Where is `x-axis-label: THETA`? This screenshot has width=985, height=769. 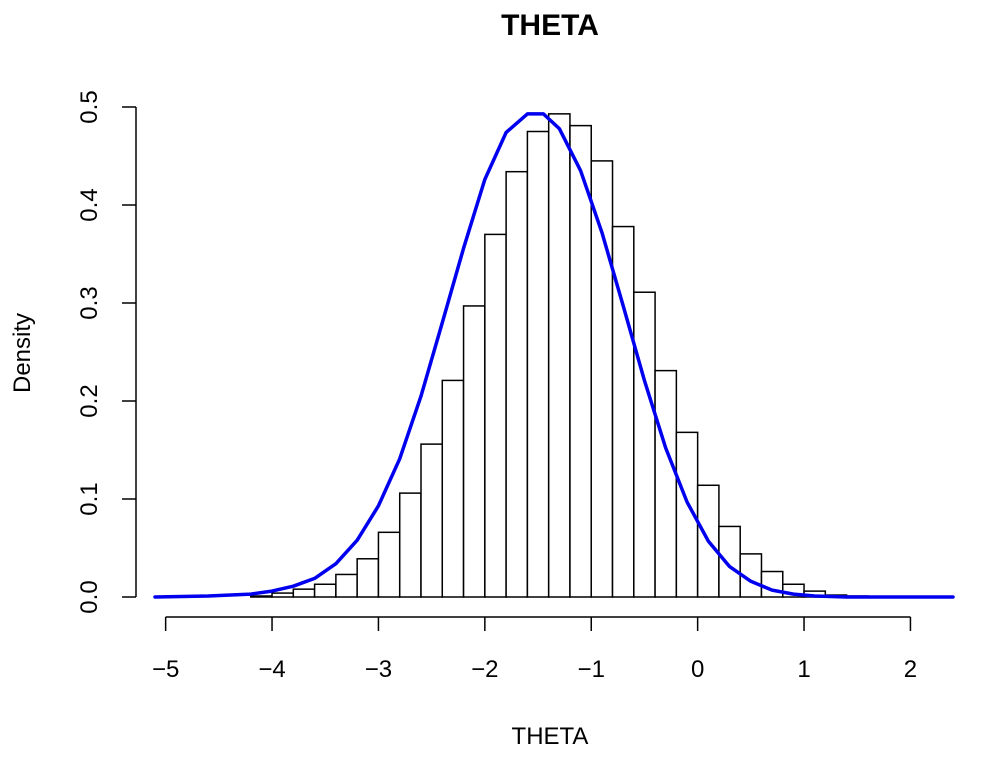 x-axis-label: THETA is located at coordinates (550, 736).